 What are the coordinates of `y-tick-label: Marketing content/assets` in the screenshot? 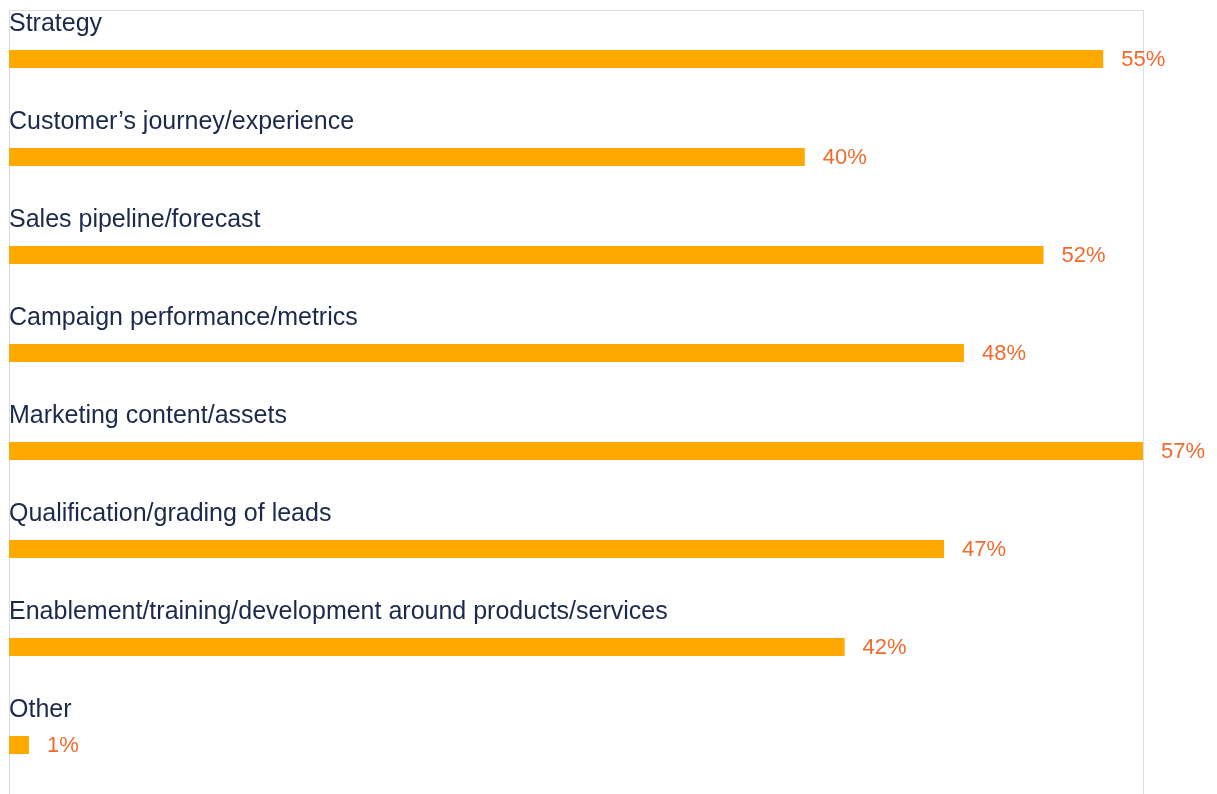 It's located at (148, 414).